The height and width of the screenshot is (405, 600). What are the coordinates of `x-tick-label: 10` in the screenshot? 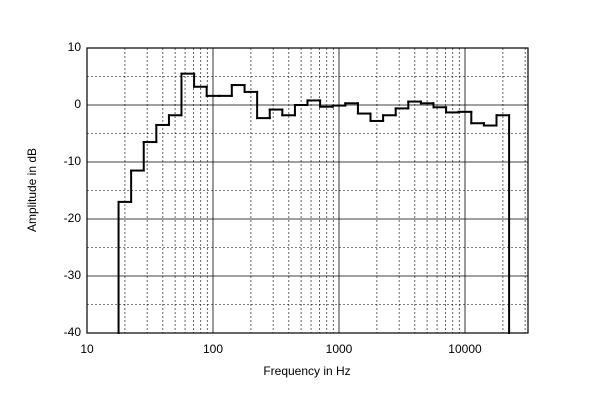 It's located at (87, 349).